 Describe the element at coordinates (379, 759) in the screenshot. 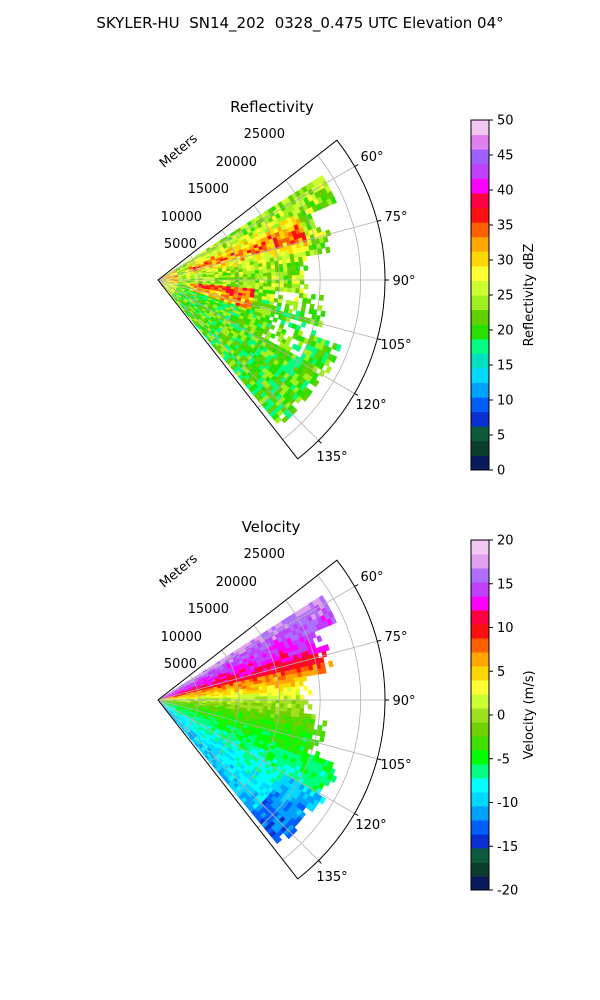

I see `angle-tick` at that location.